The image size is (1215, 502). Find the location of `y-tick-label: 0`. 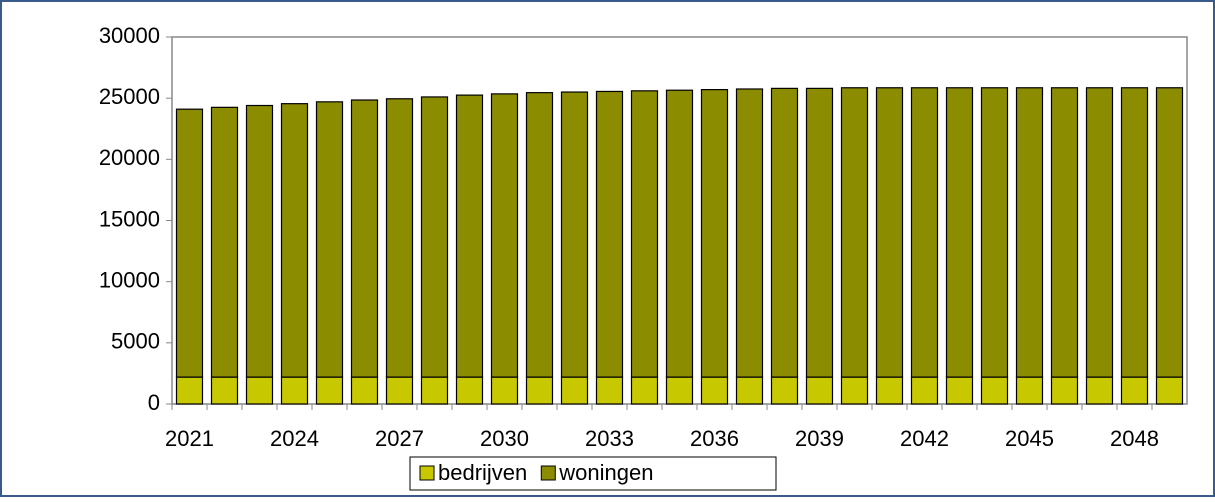

y-tick-label: 0 is located at coordinates (154, 402).